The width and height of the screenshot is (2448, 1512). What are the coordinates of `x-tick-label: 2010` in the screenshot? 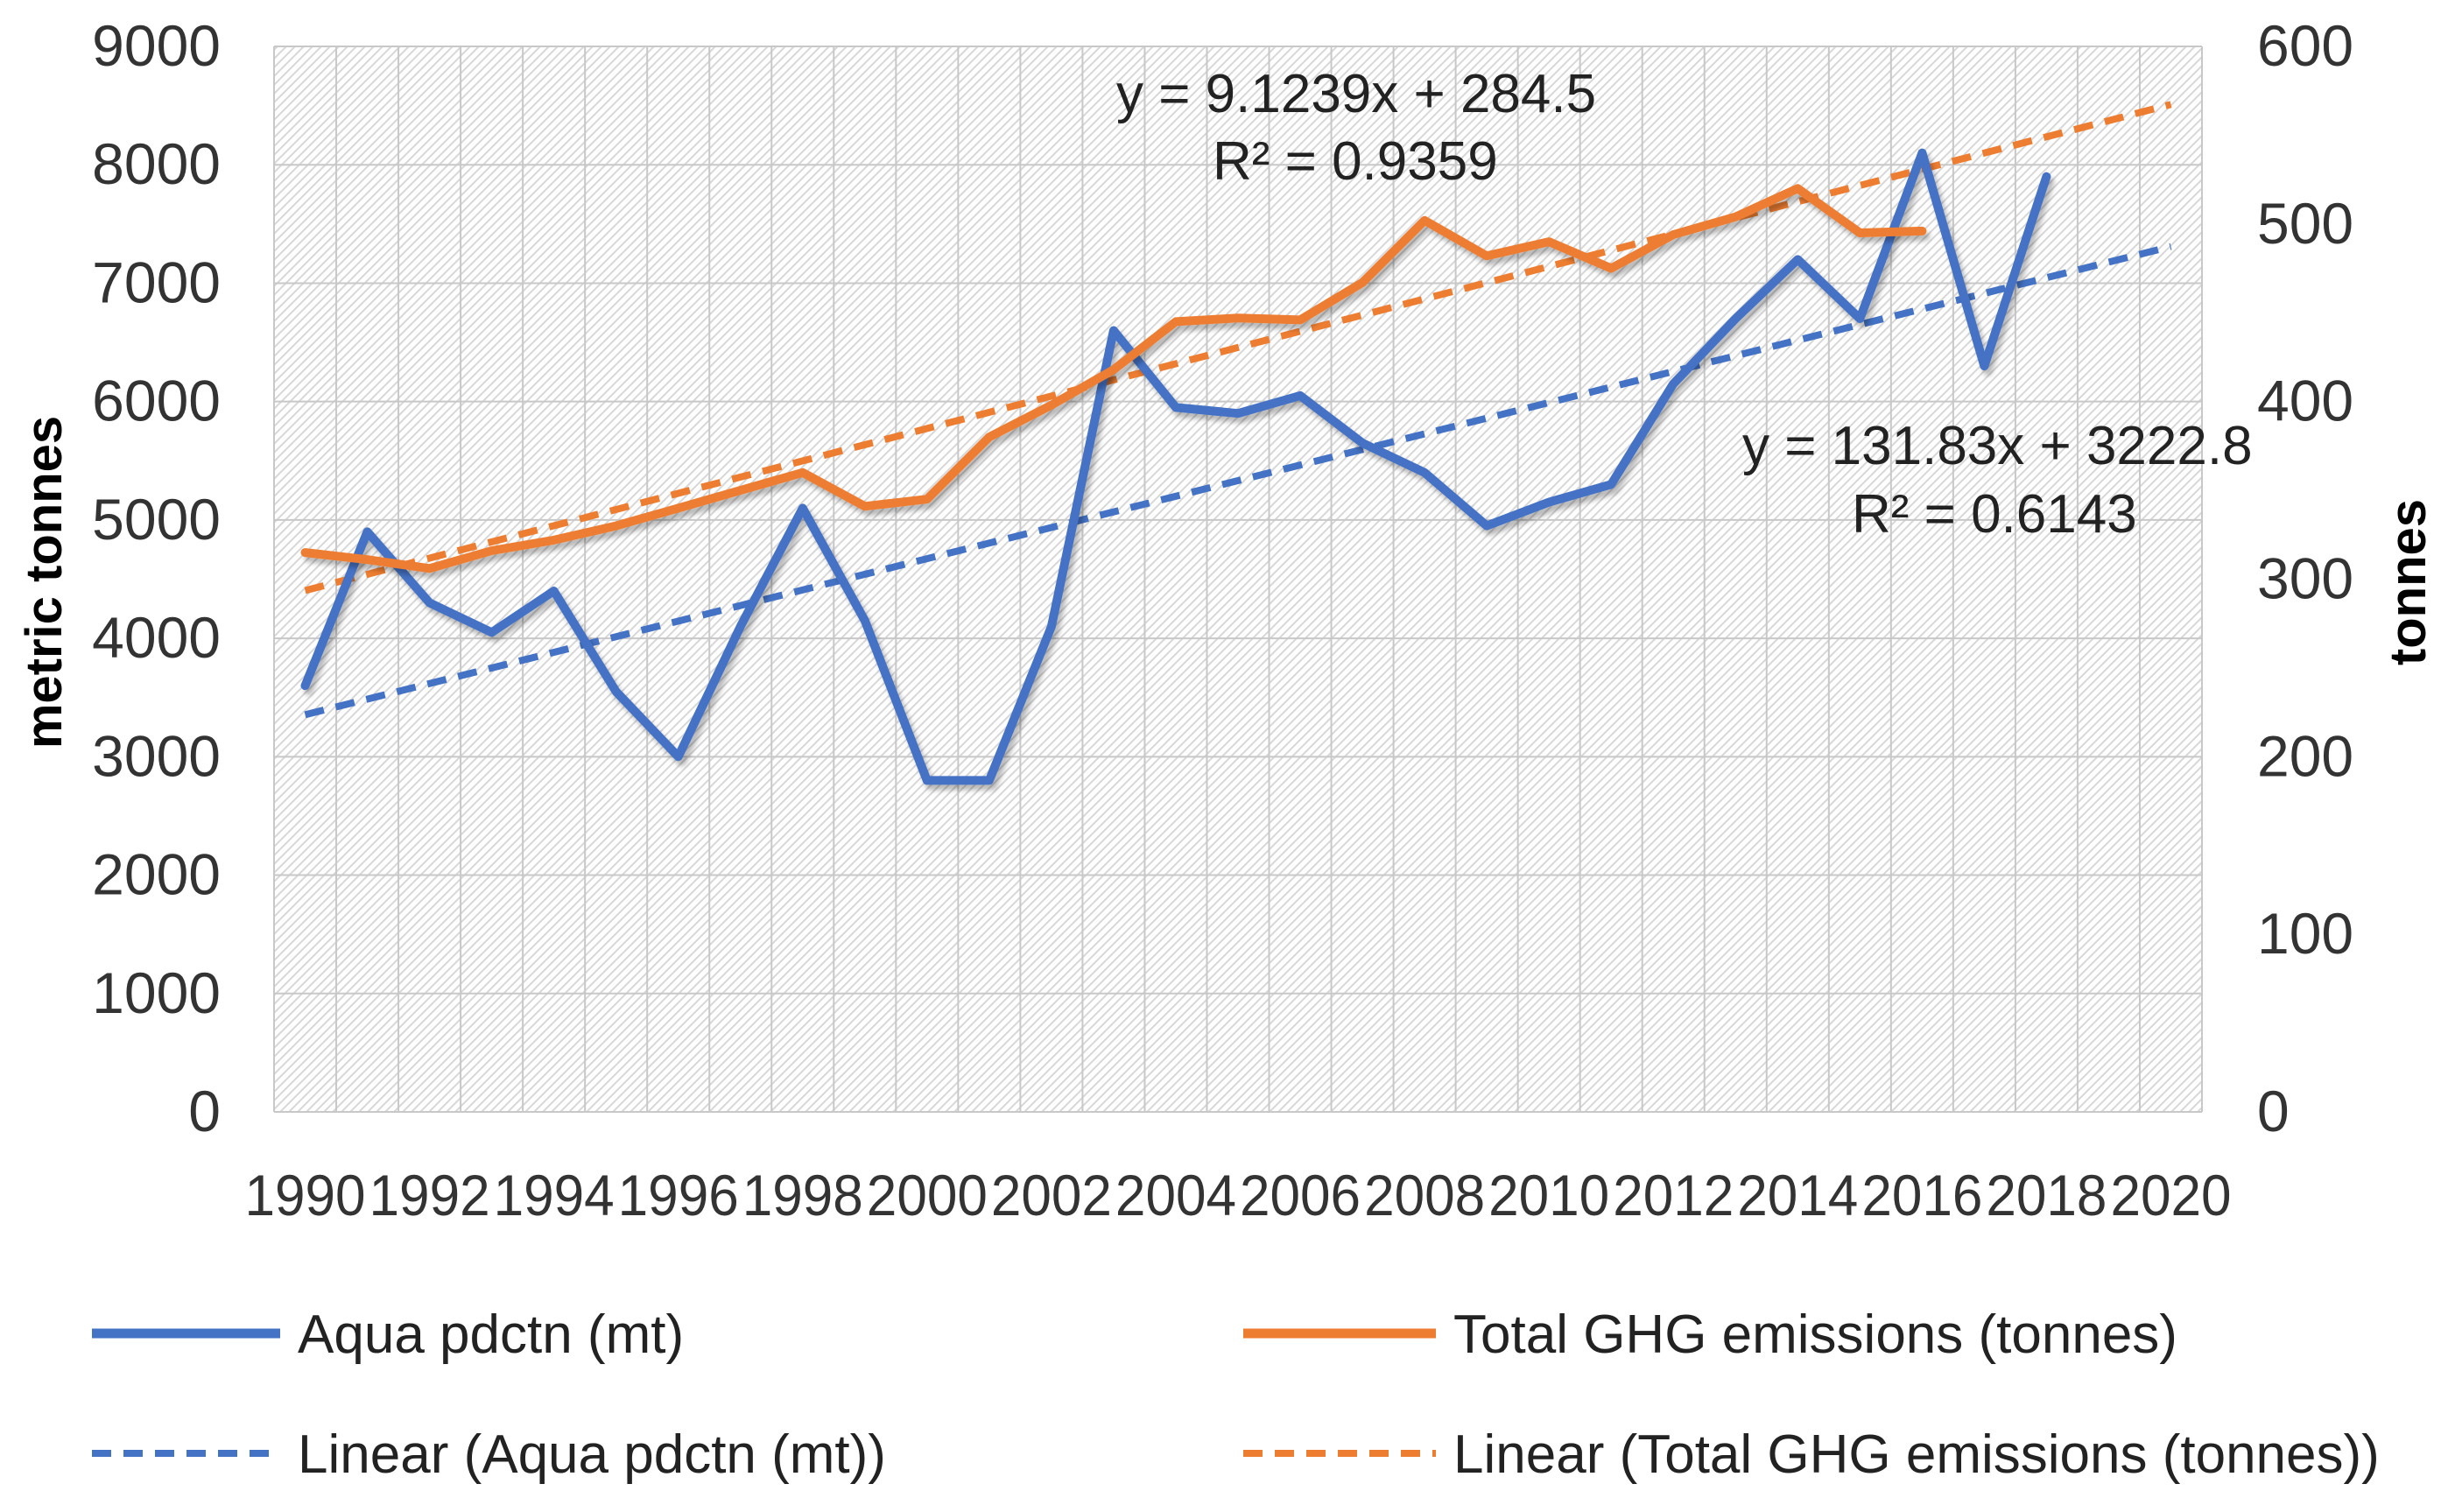 It's located at (1548, 1195).